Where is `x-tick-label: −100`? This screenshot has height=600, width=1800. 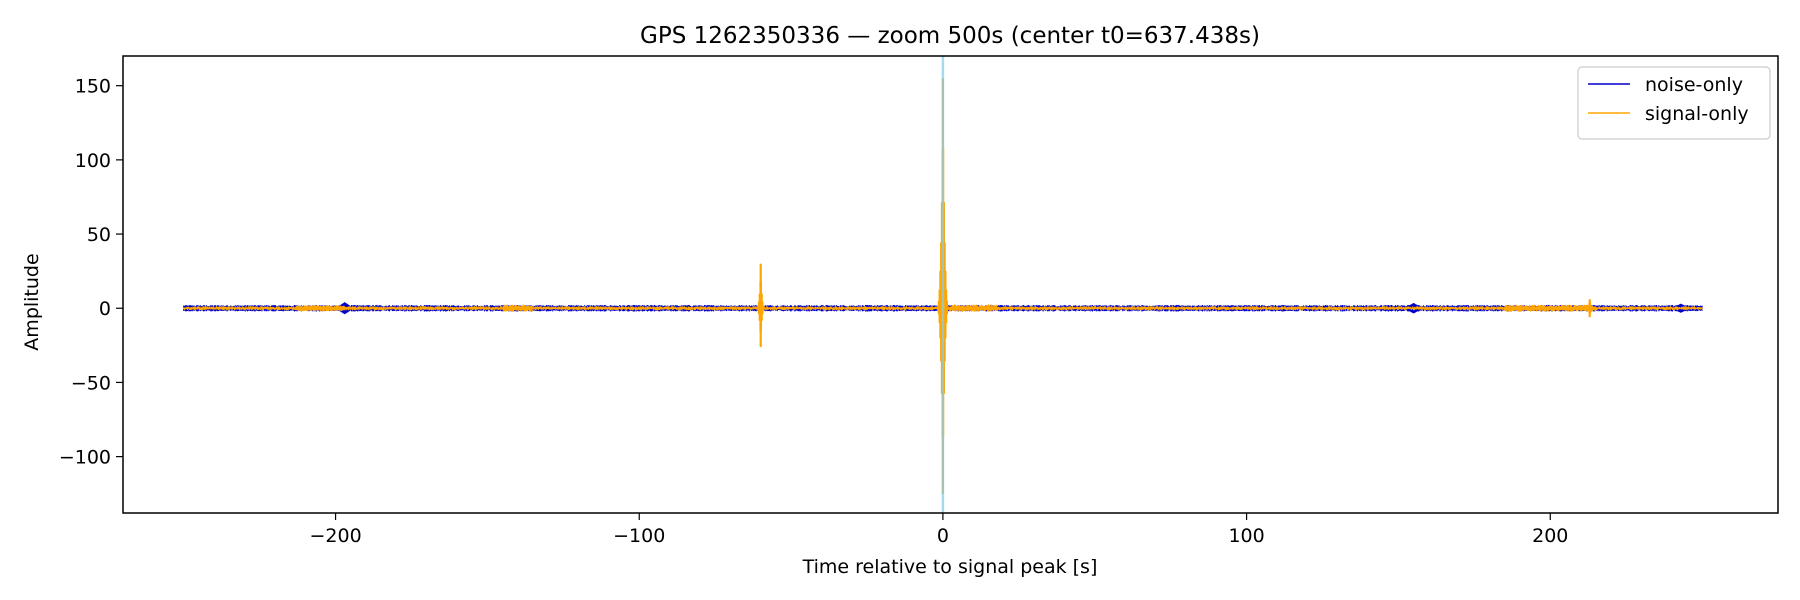
x-tick-label: −100 is located at coordinates (639, 536).